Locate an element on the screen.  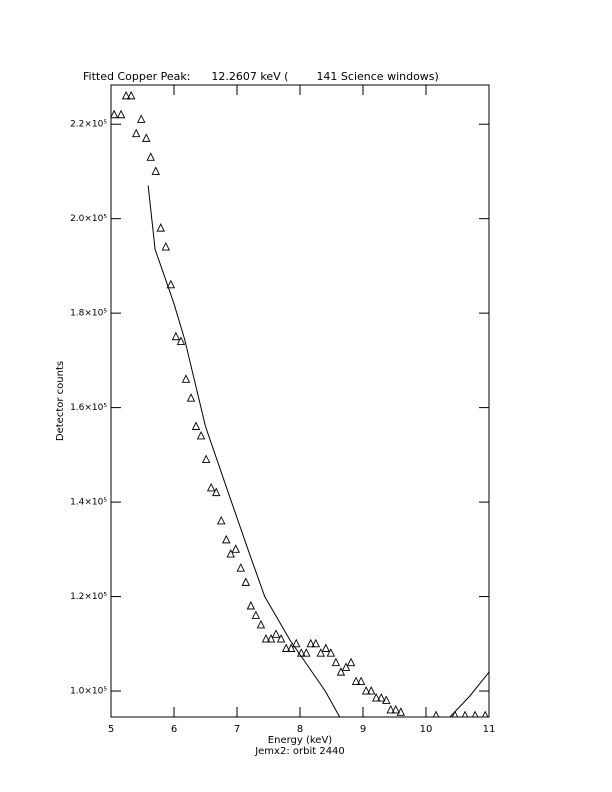
y-tick-label: 1.8×10⁵ is located at coordinates (88, 314).